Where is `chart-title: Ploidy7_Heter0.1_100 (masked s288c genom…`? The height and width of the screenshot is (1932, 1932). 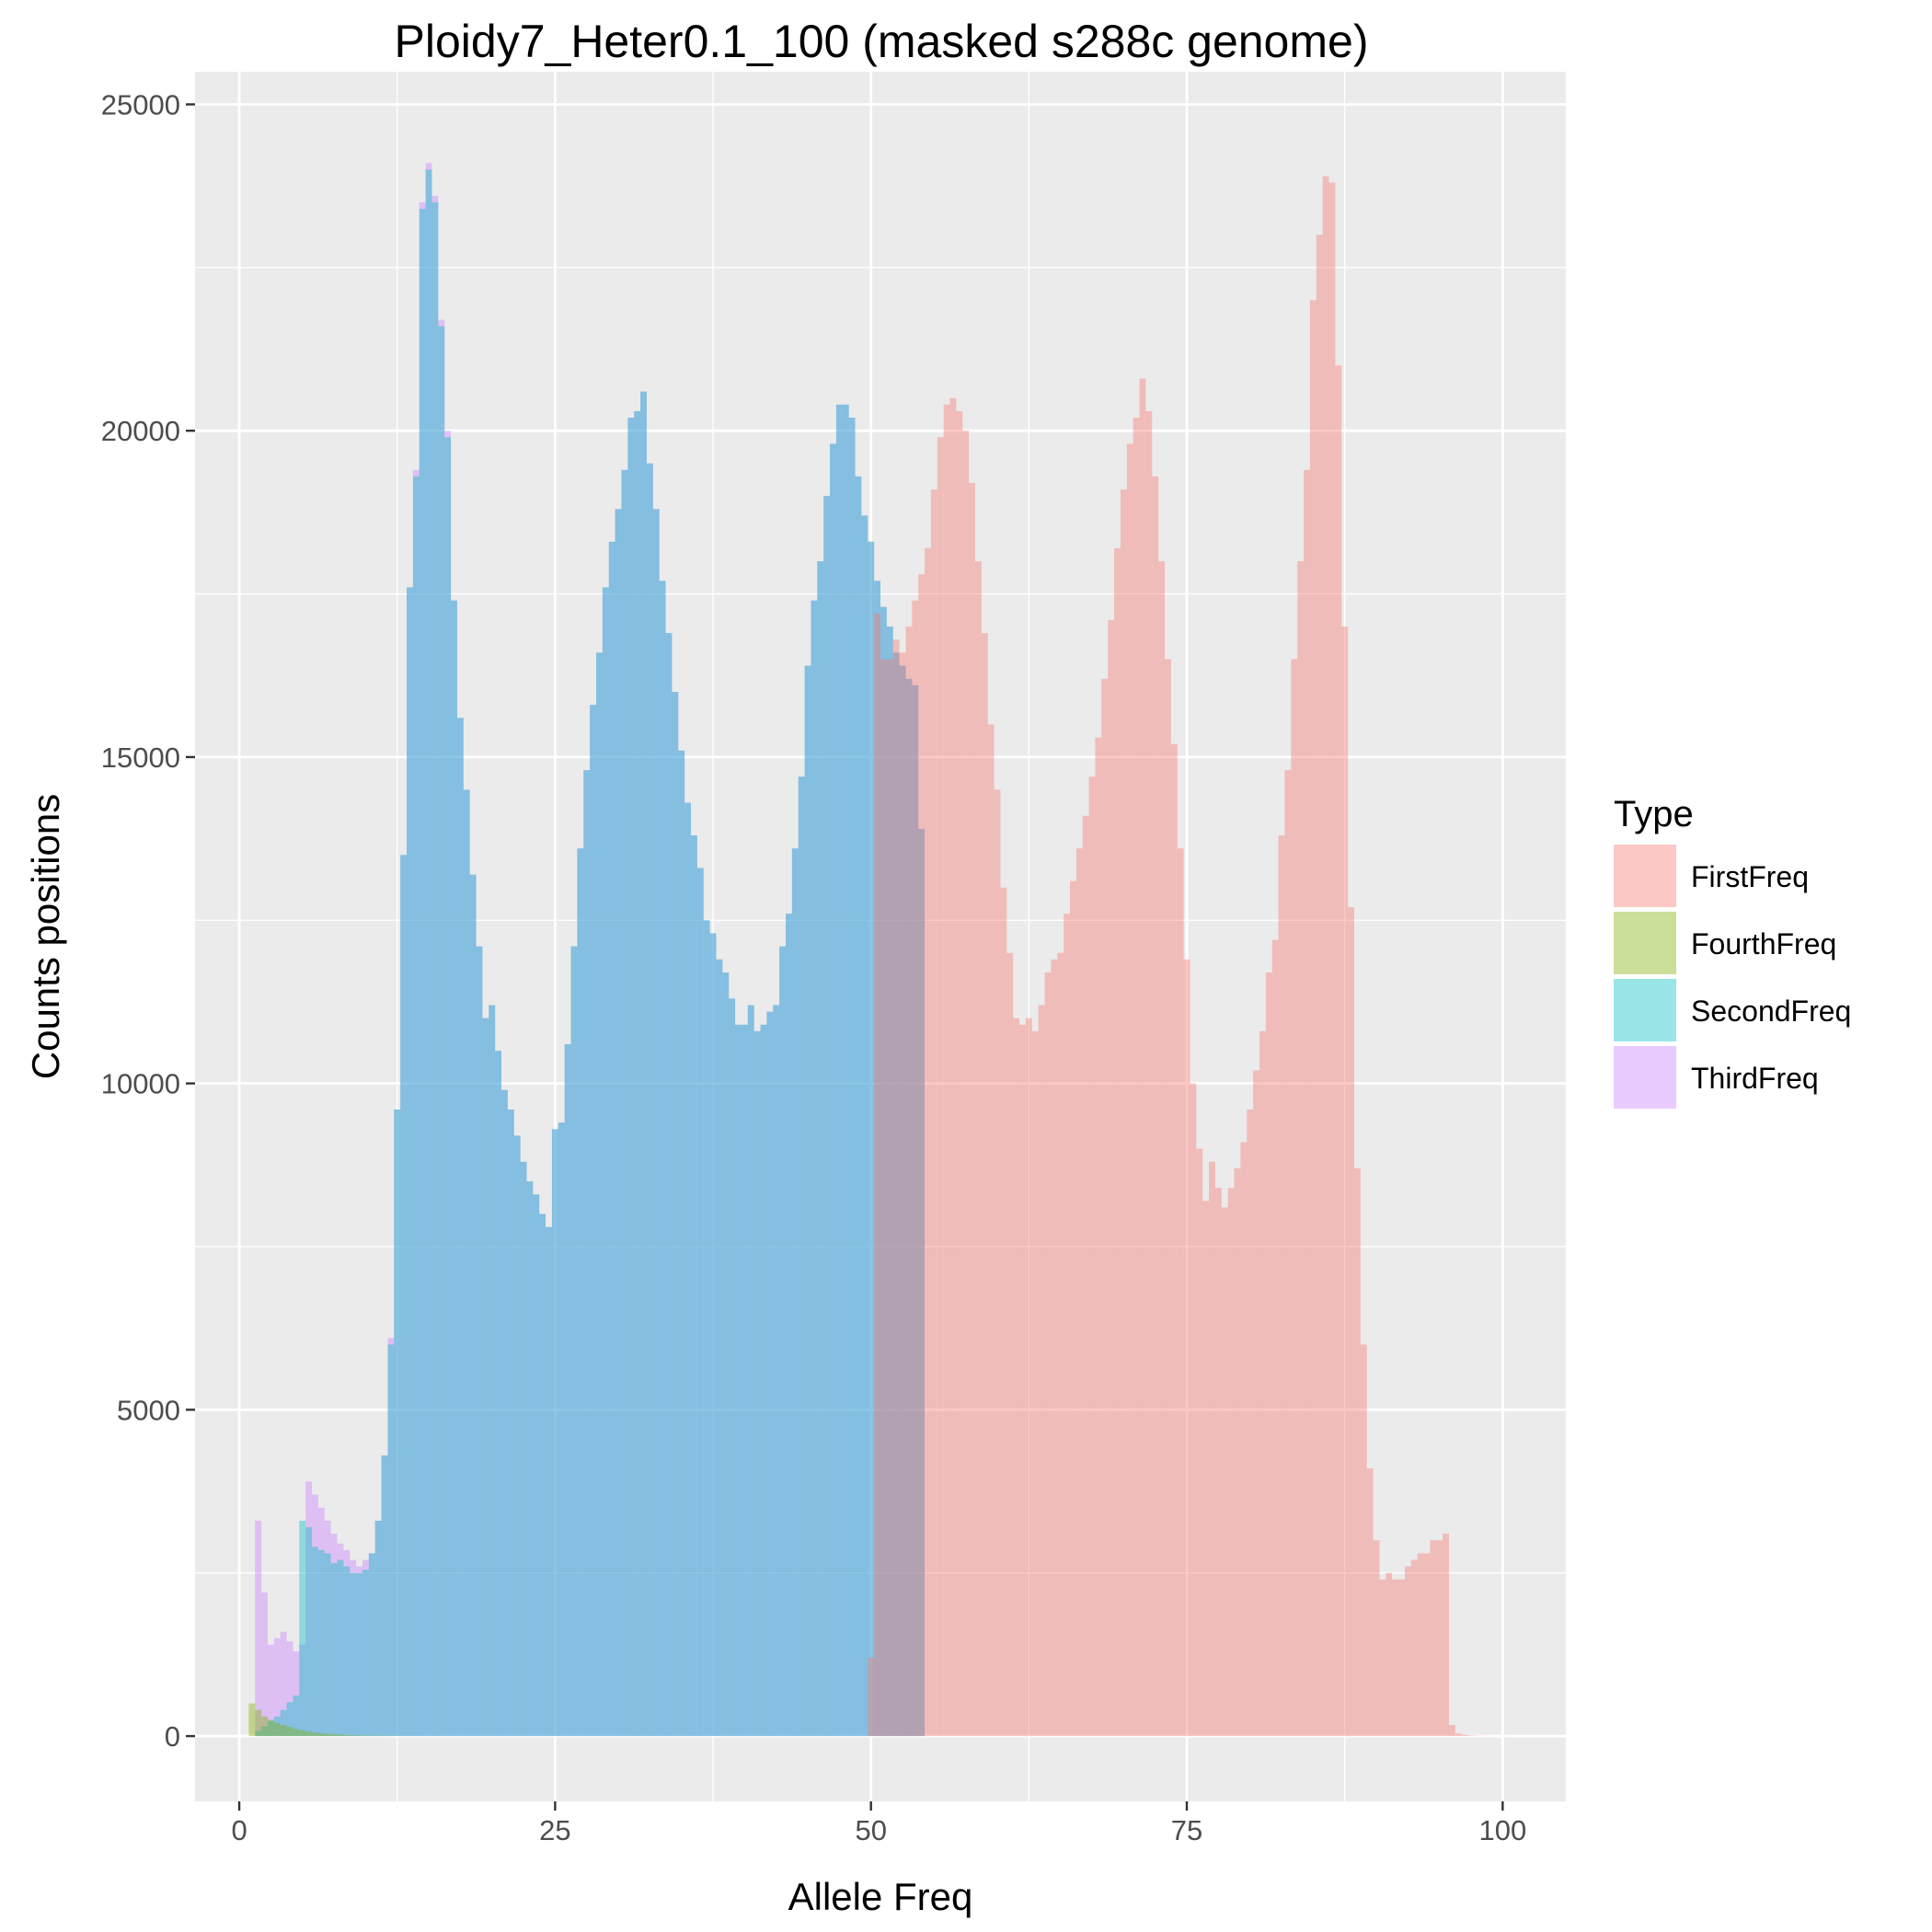 chart-title: Ploidy7_Heter0.1_100 (masked s288c genom… is located at coordinates (882, 41).